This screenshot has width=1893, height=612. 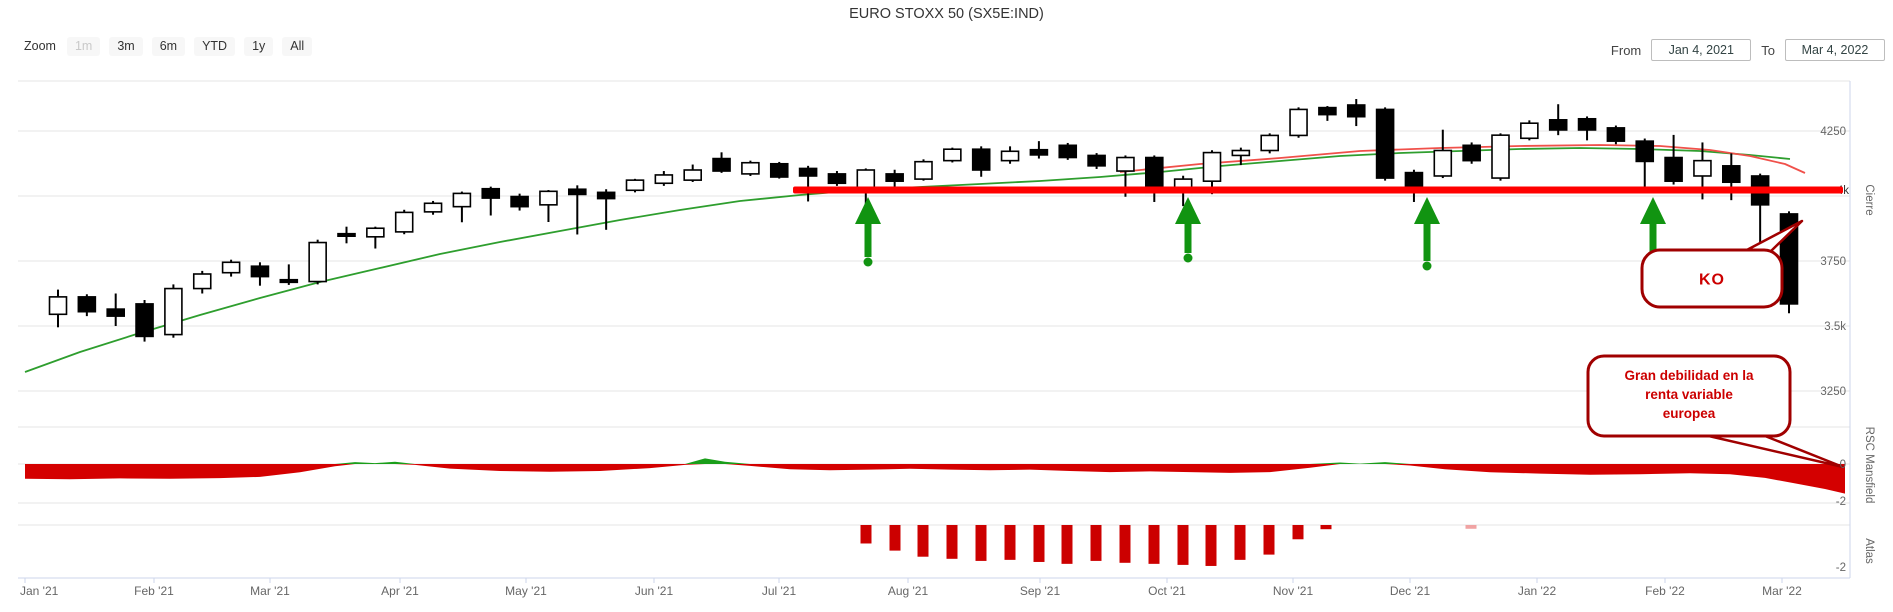 What do you see at coordinates (215, 46) in the screenshot?
I see `zoom-button-ytd: YTD` at bounding box center [215, 46].